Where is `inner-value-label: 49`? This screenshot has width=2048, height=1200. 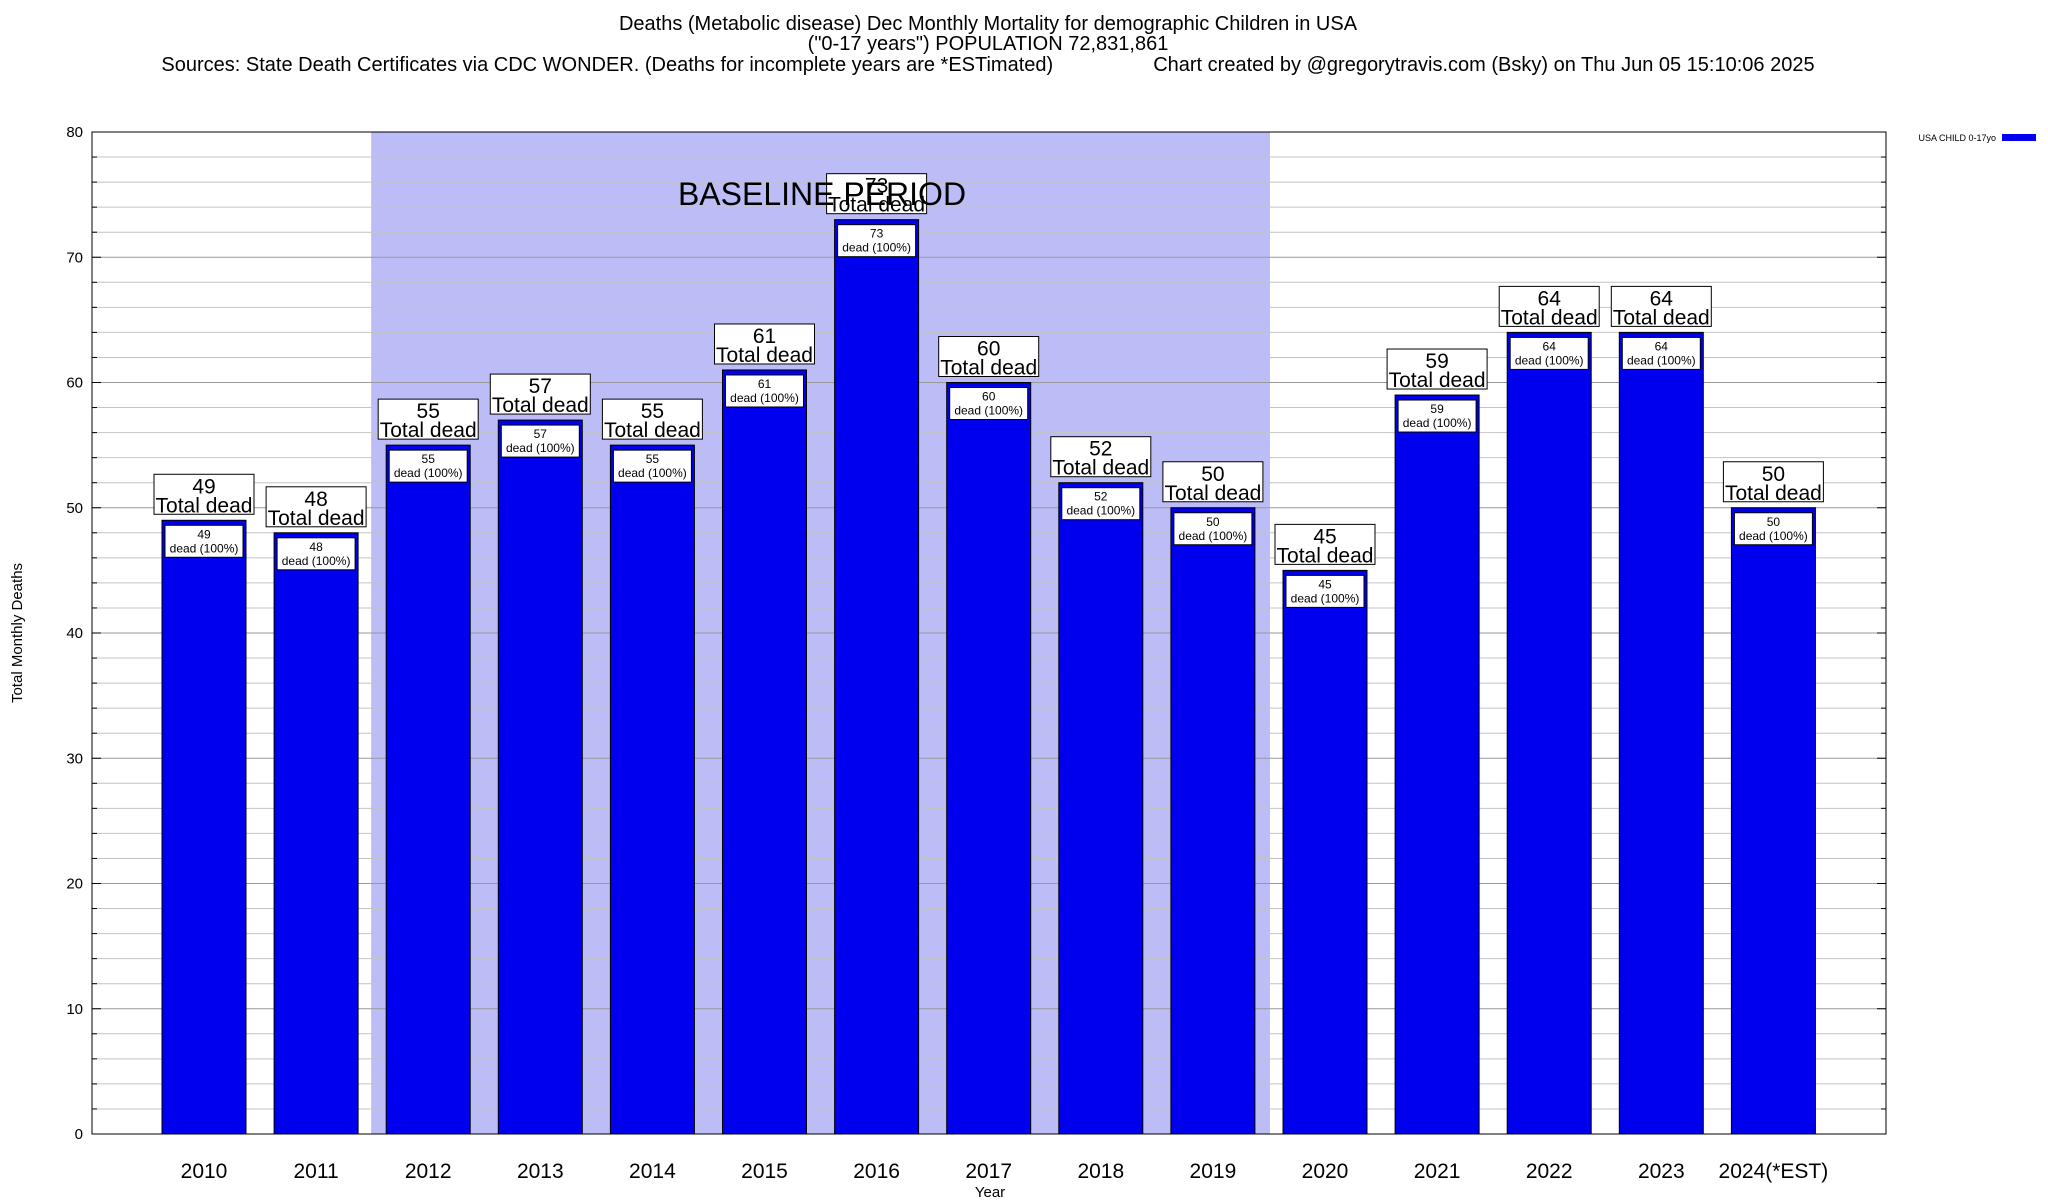 inner-value-label: 49 is located at coordinates (204, 534).